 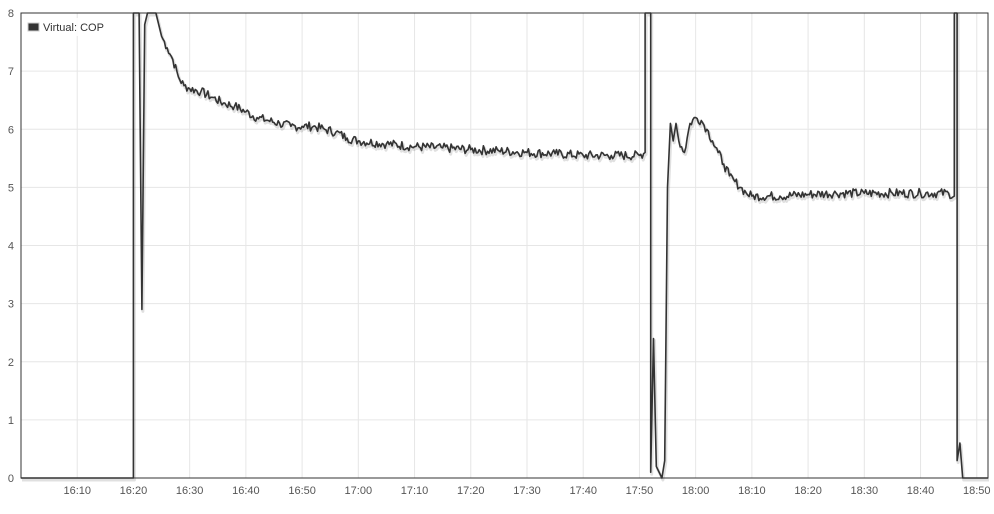 What do you see at coordinates (696, 491) in the screenshot?
I see `x-tick-label-11: 18:00` at bounding box center [696, 491].